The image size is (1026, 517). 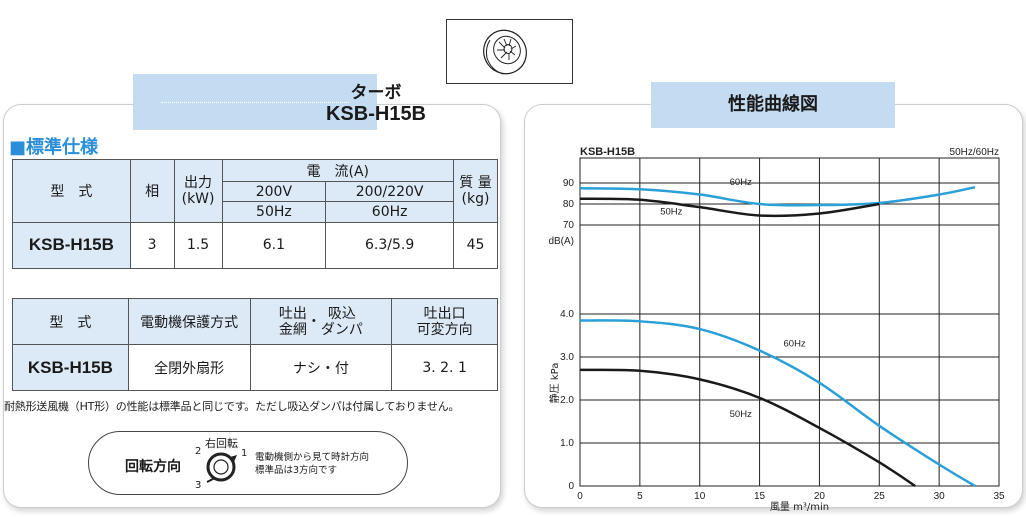 I want to click on noise-tick-label: 80, so click(x=569, y=204).